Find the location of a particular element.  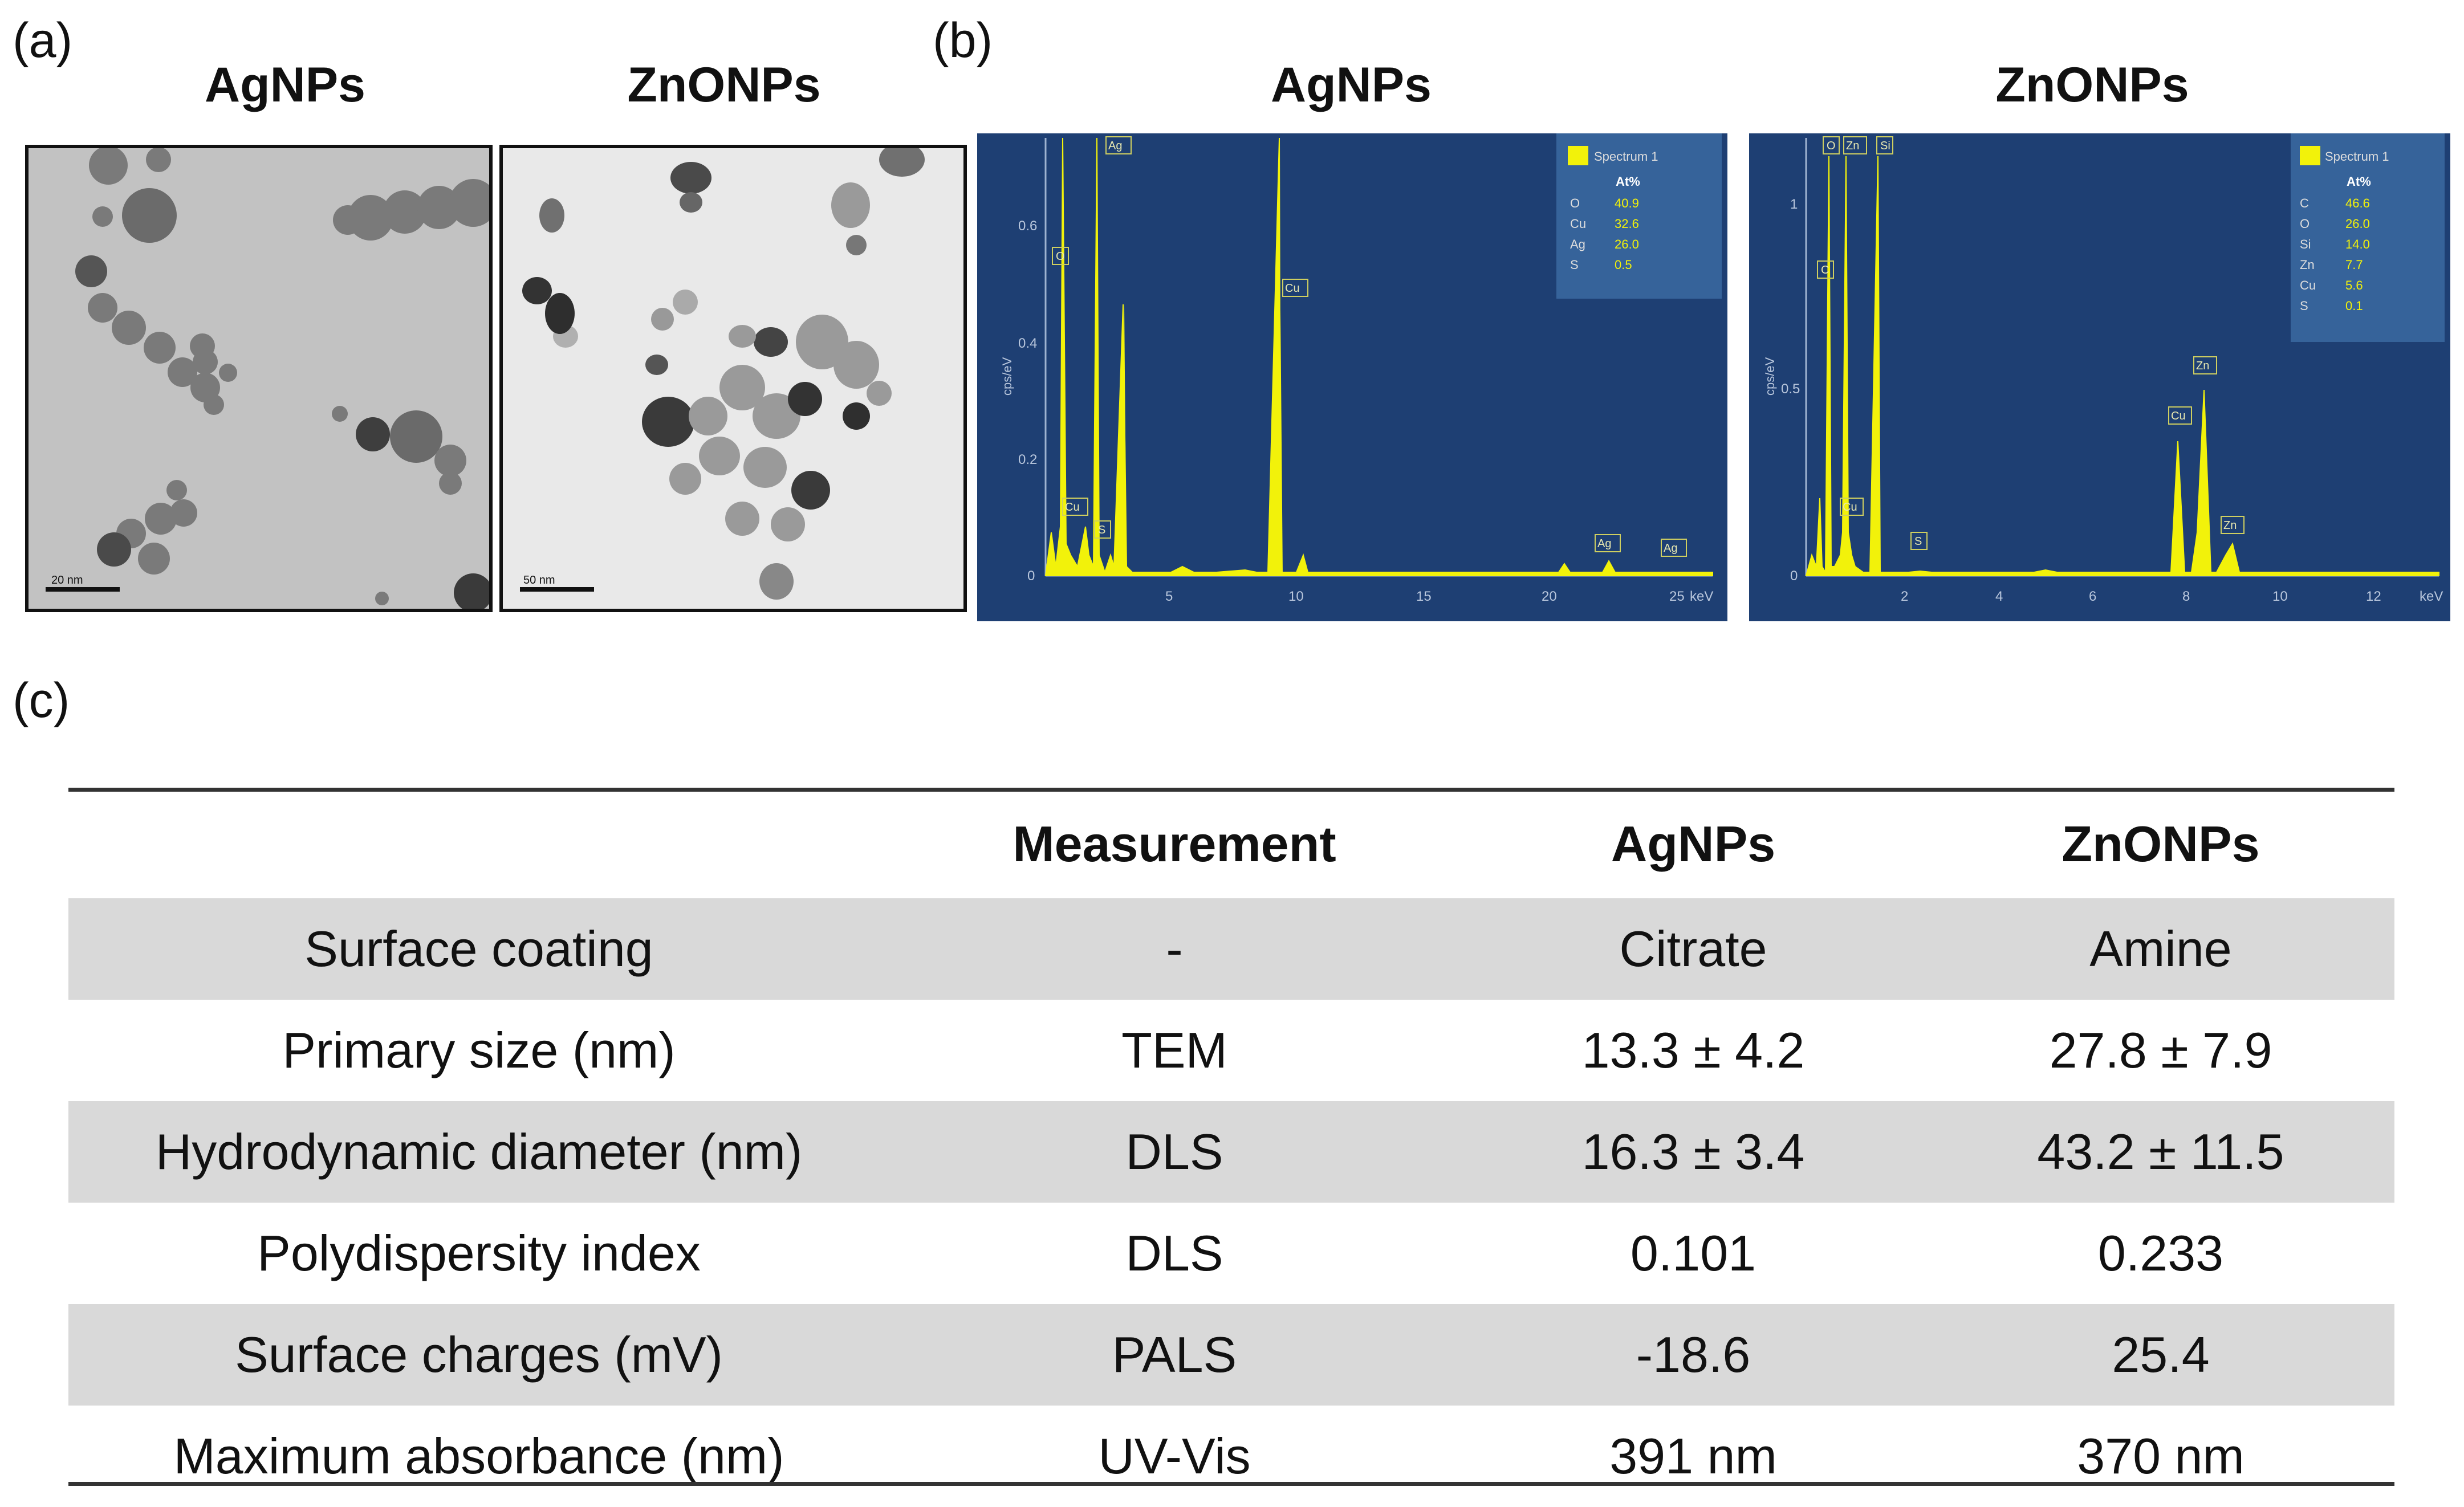

edx-zno-peak-label: Si is located at coordinates (1885, 146).